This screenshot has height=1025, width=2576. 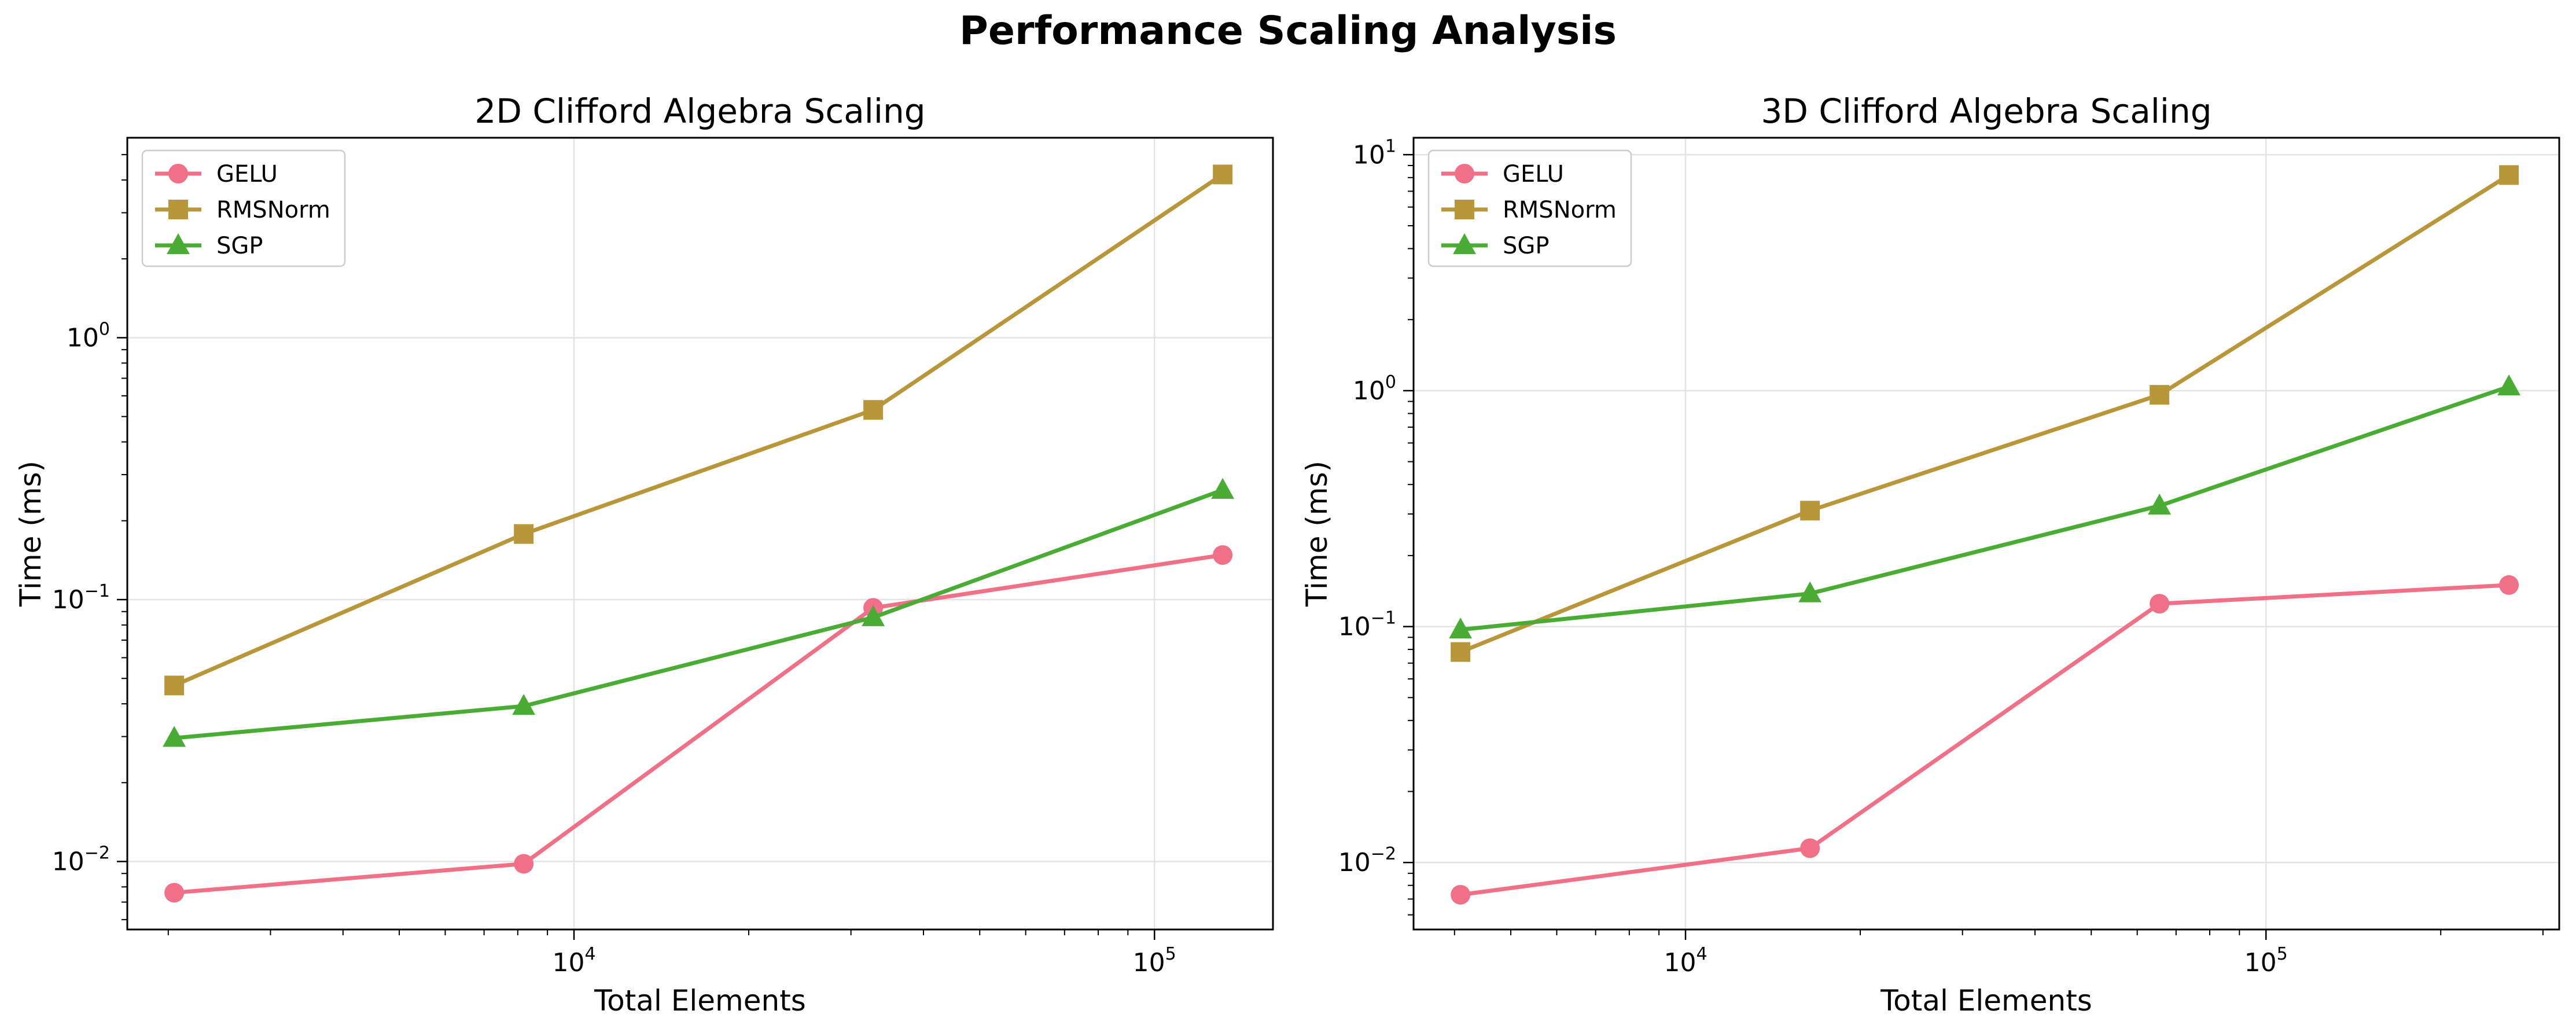 I want to click on y-tick-label: 10¹, so click(x=1374, y=153).